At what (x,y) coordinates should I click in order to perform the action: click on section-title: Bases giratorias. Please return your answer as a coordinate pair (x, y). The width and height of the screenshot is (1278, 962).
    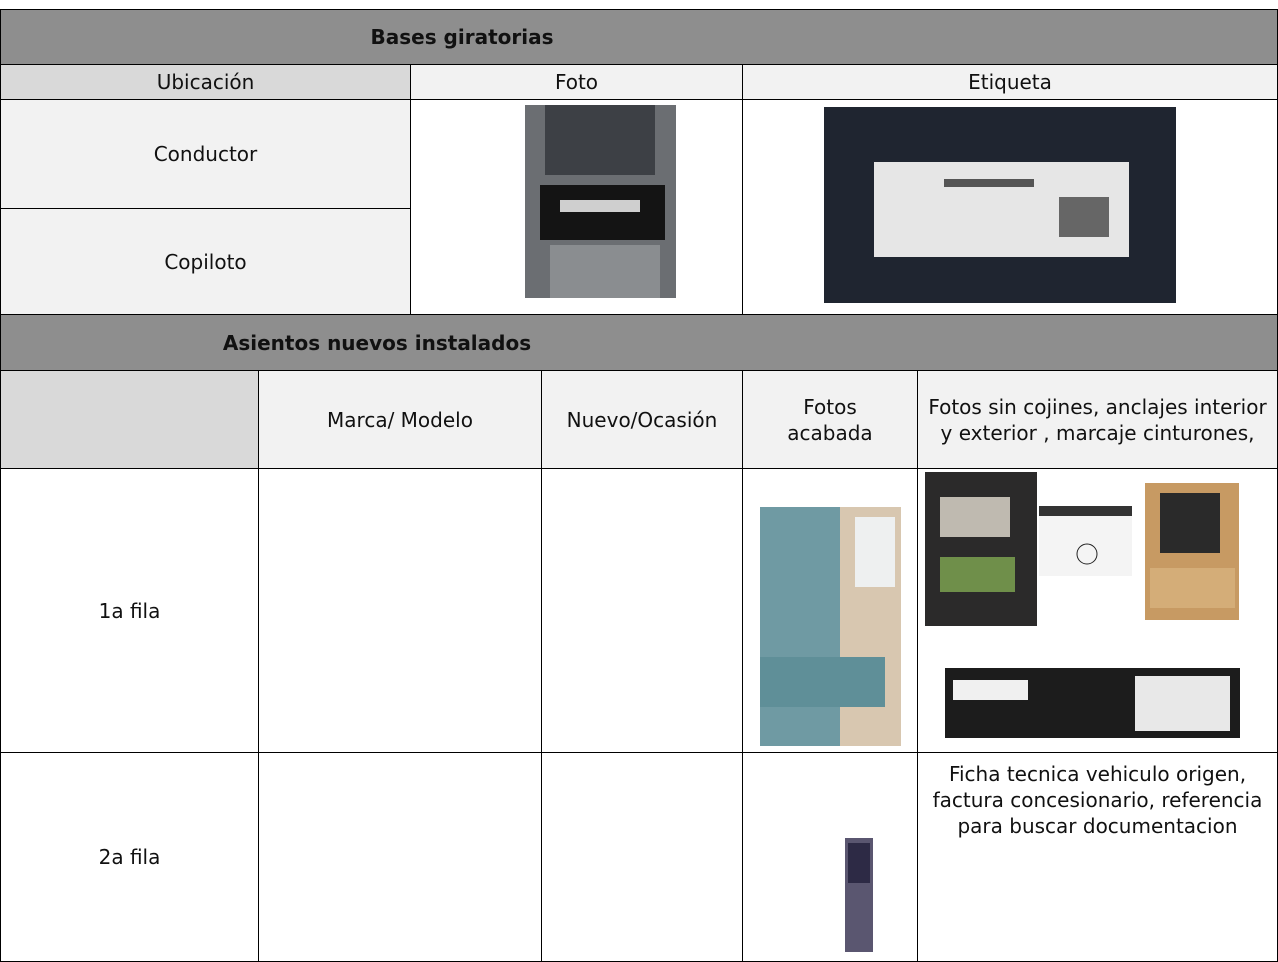
    Looking at the image, I should click on (639, 37).